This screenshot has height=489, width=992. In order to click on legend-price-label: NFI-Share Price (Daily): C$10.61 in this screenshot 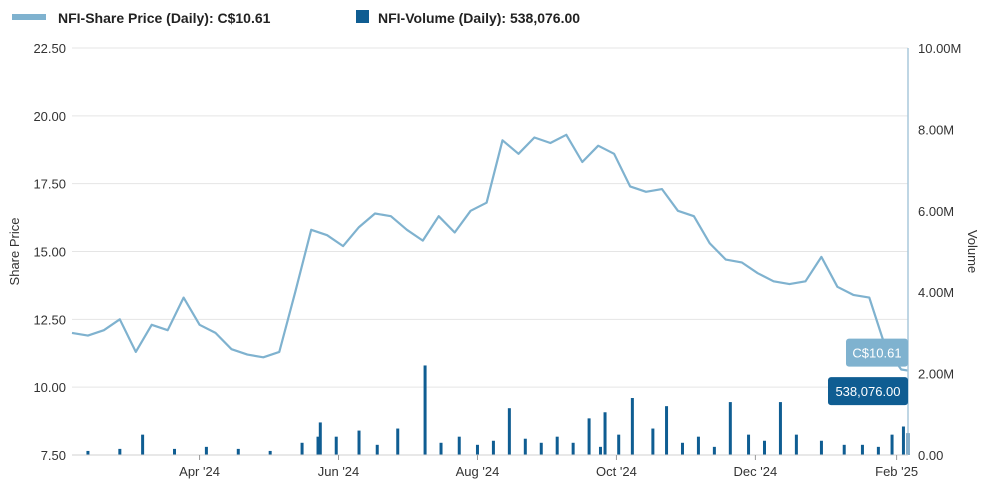, I will do `click(164, 18)`.